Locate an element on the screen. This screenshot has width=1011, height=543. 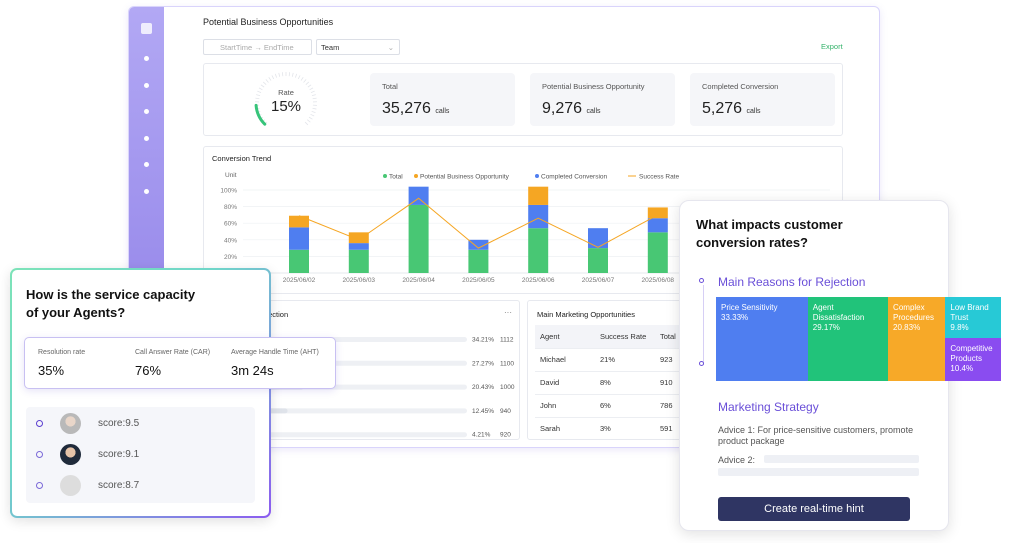
table-cell: David is located at coordinates (550, 382).